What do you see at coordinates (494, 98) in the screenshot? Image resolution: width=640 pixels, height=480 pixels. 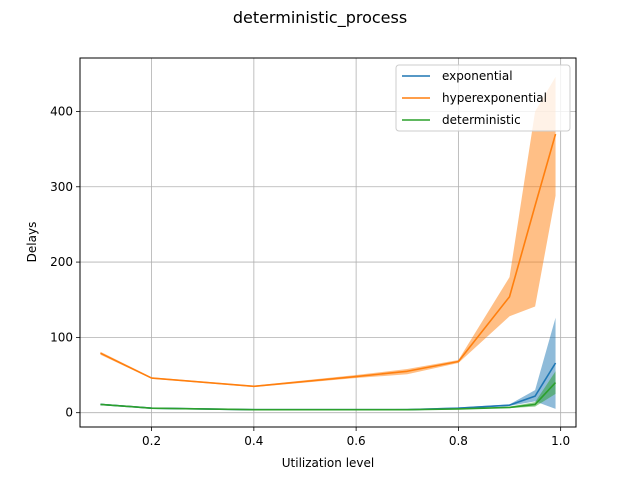 I see `hyperexponential-legend-label: hyperexponential` at bounding box center [494, 98].